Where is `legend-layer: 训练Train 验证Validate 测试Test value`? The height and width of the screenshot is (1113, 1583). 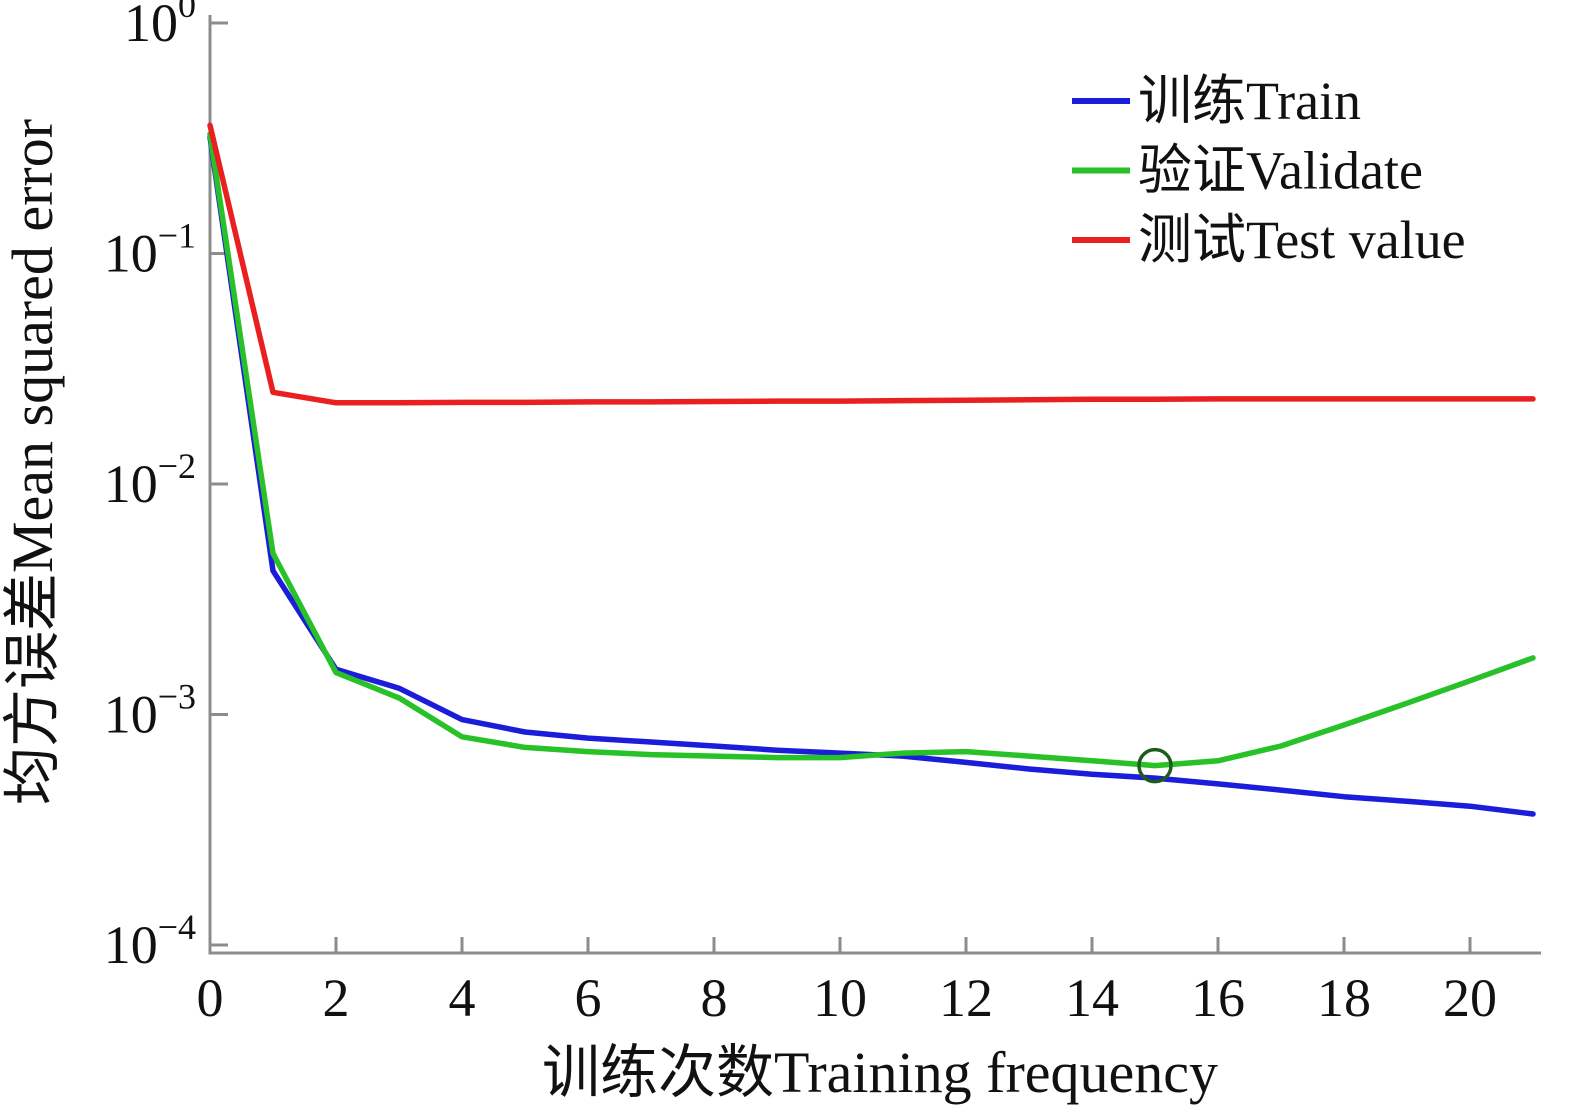
legend-layer: 训练Train 验证Validate 测试Test value is located at coordinates (1269, 170).